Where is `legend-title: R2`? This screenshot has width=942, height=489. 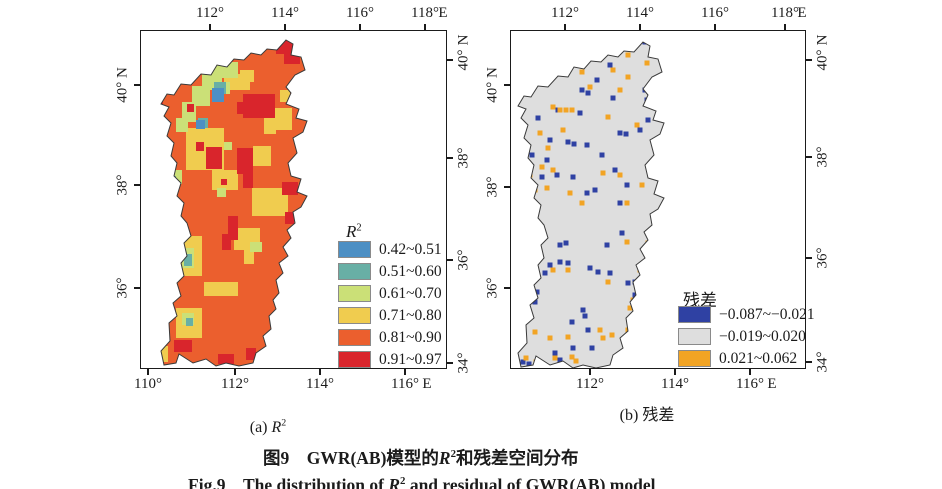 legend-title: R2 is located at coordinates (354, 232).